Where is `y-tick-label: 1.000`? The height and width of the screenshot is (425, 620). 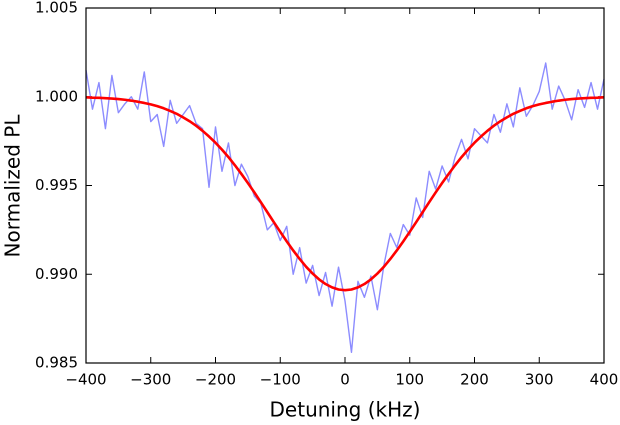 y-tick-label: 1.000 is located at coordinates (56, 96).